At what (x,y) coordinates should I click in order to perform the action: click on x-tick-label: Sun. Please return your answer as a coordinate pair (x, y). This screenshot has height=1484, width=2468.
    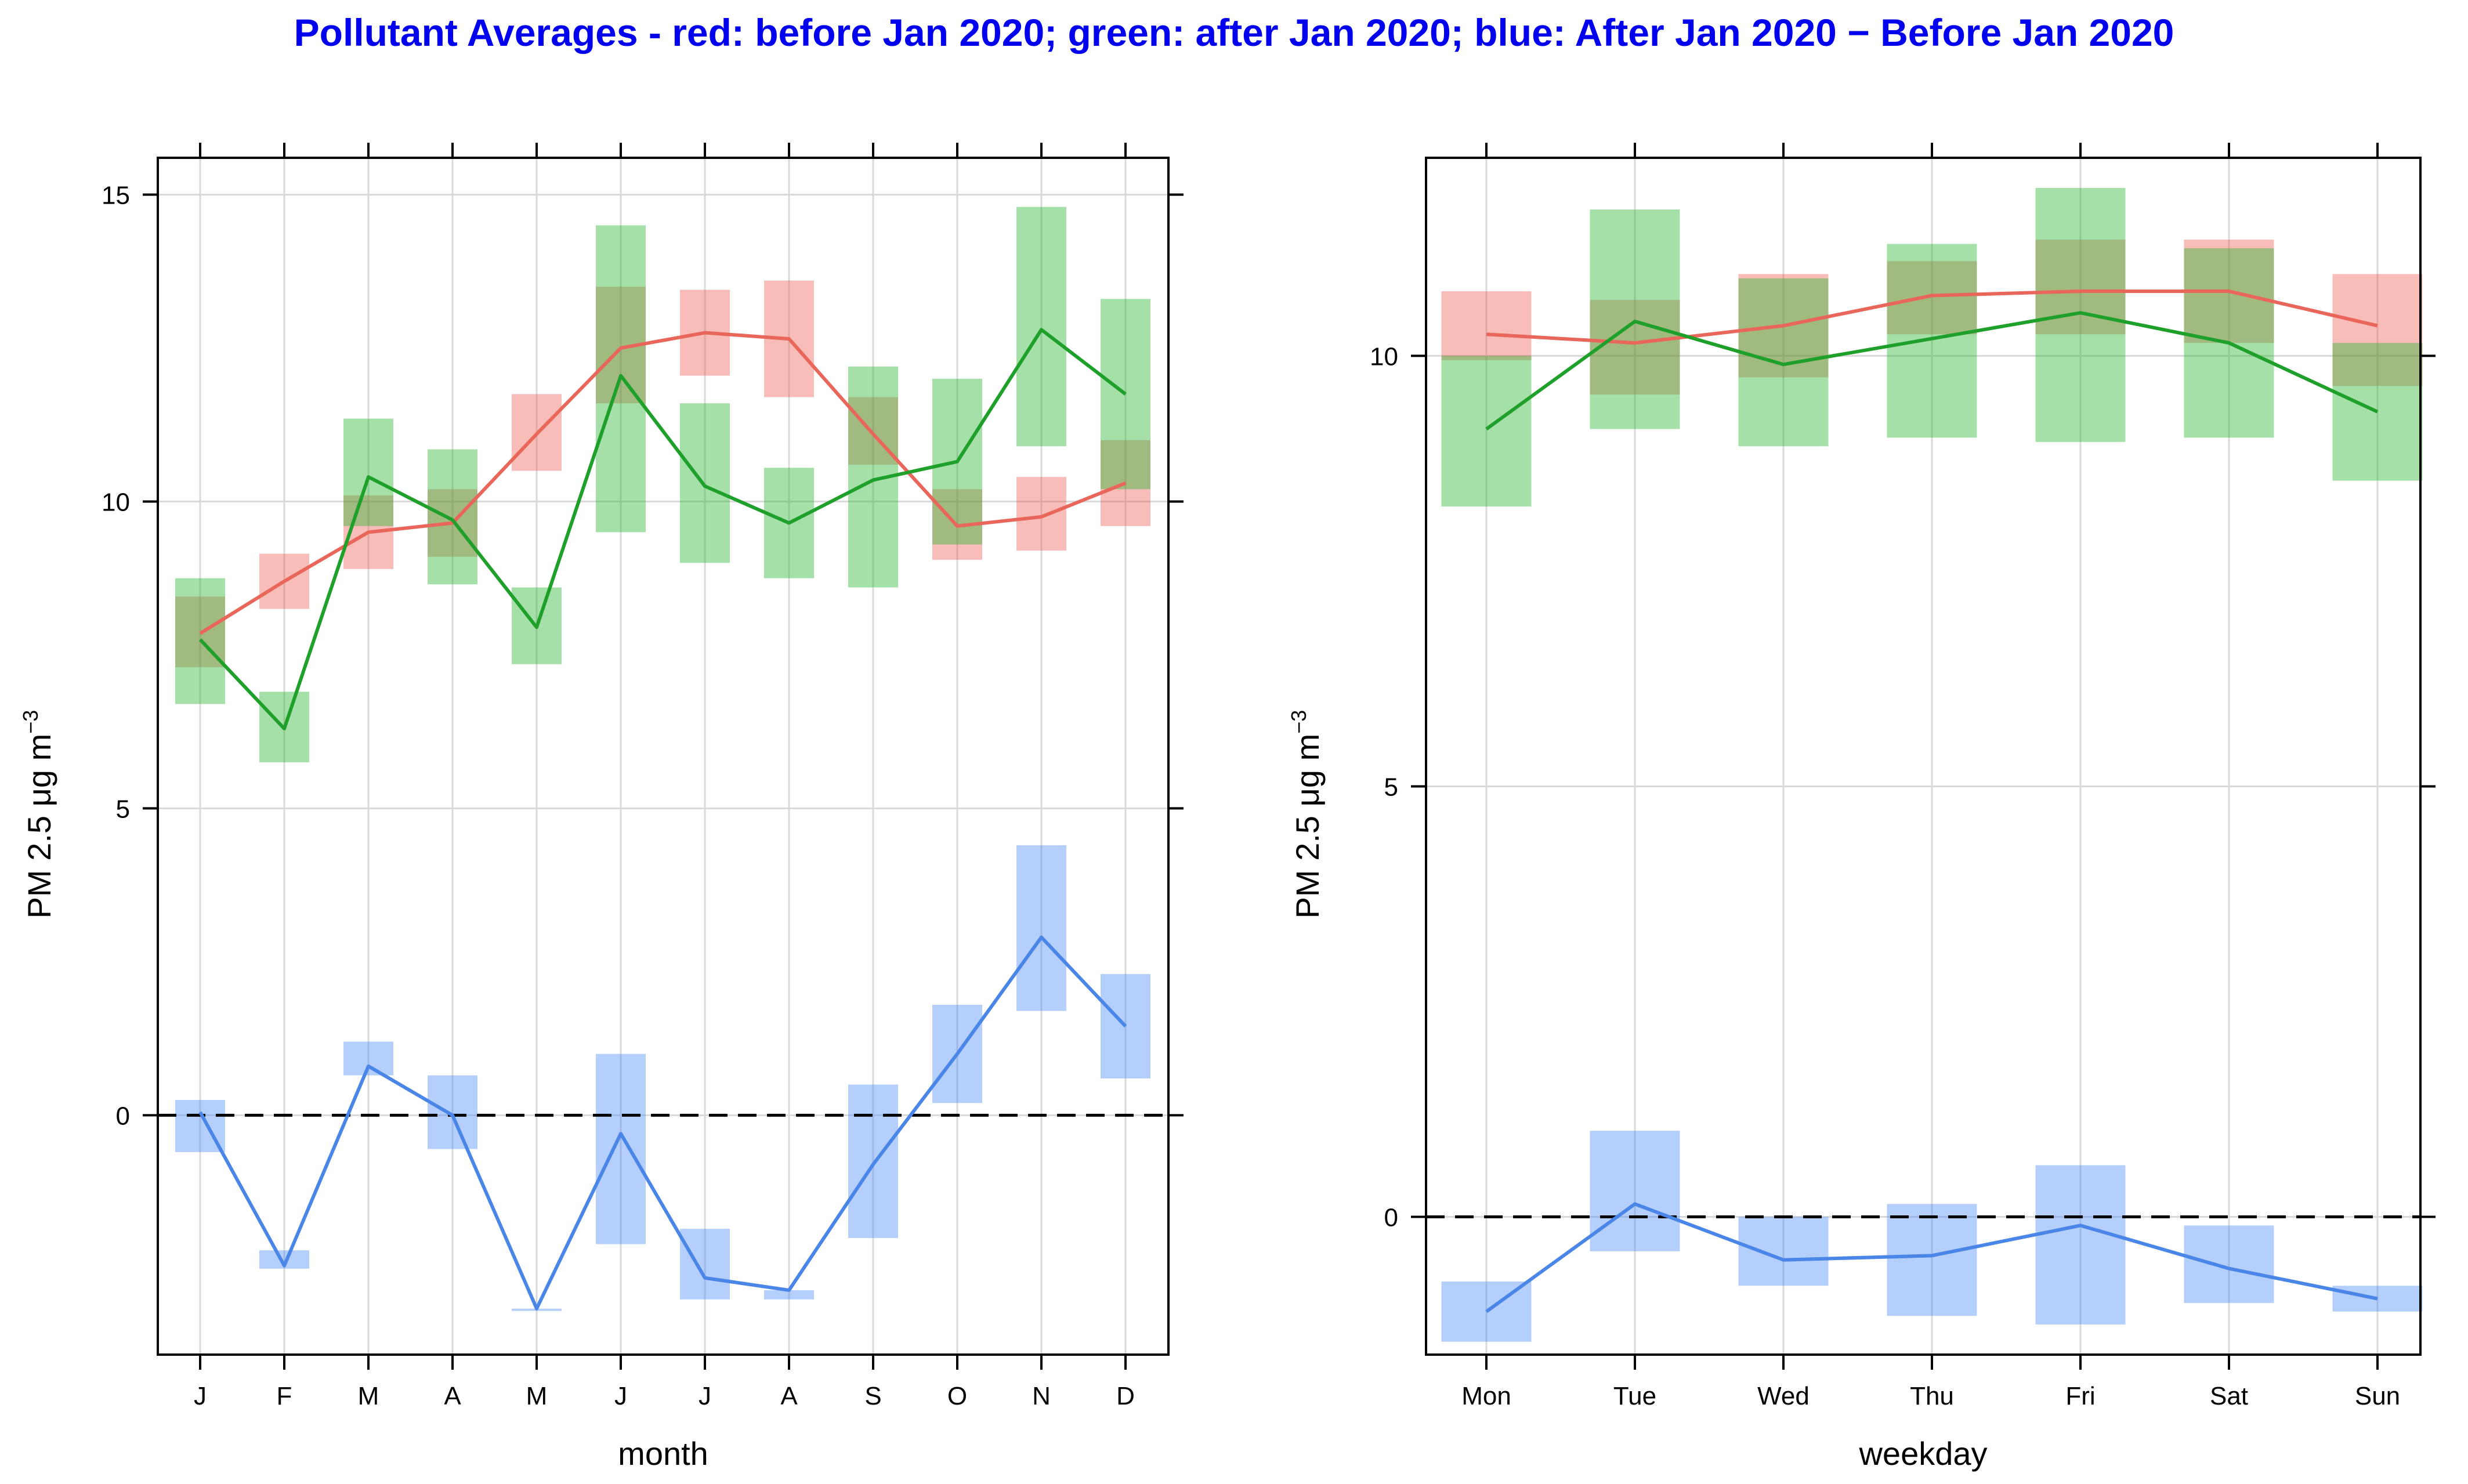
    Looking at the image, I should click on (2377, 1396).